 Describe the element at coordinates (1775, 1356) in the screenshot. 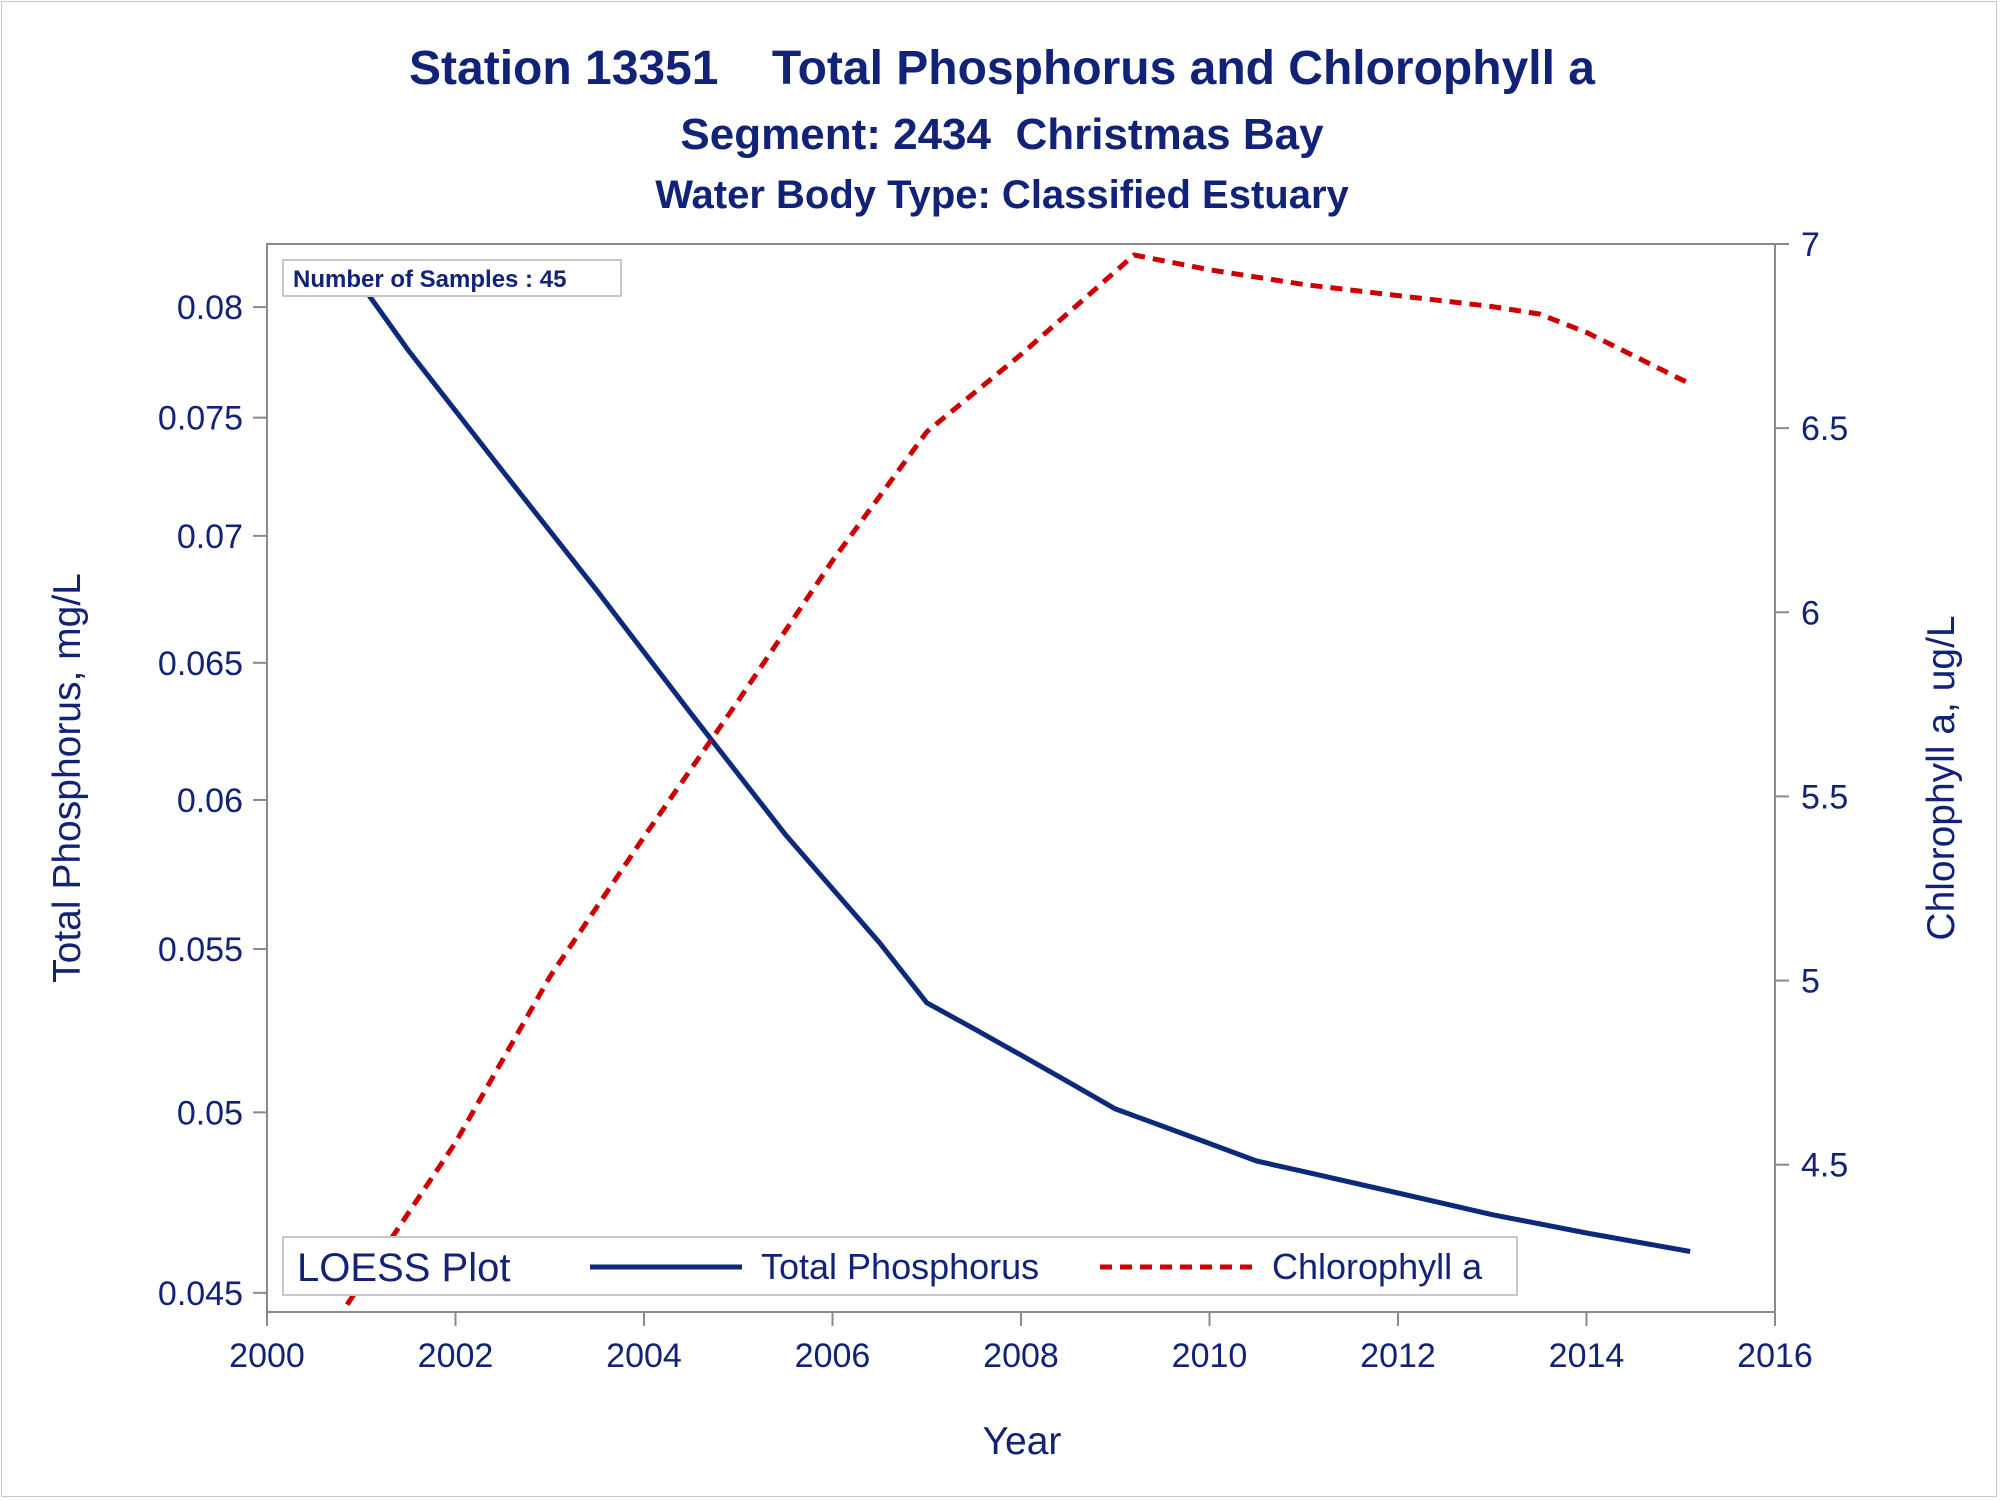

I see `x-tick-label: 2016` at that location.